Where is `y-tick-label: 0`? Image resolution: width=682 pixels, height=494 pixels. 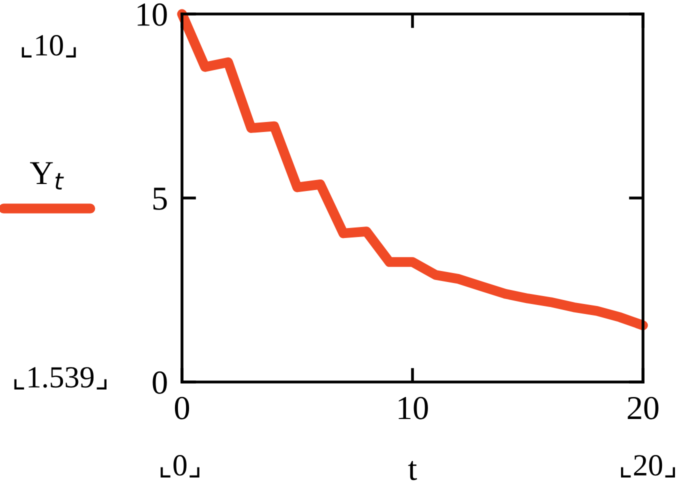
y-tick-label: 0 is located at coordinates (159, 382).